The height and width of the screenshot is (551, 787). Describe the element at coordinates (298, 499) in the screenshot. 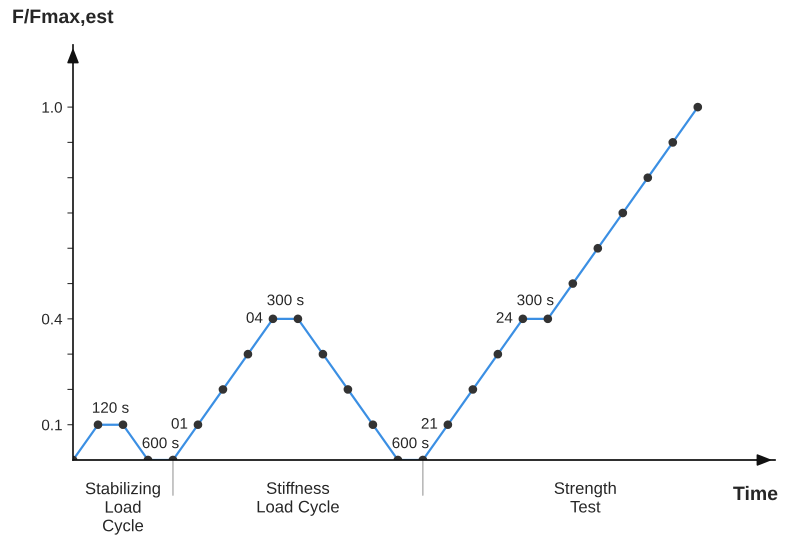

I see `text: Stiffness Load Cycle` at that location.